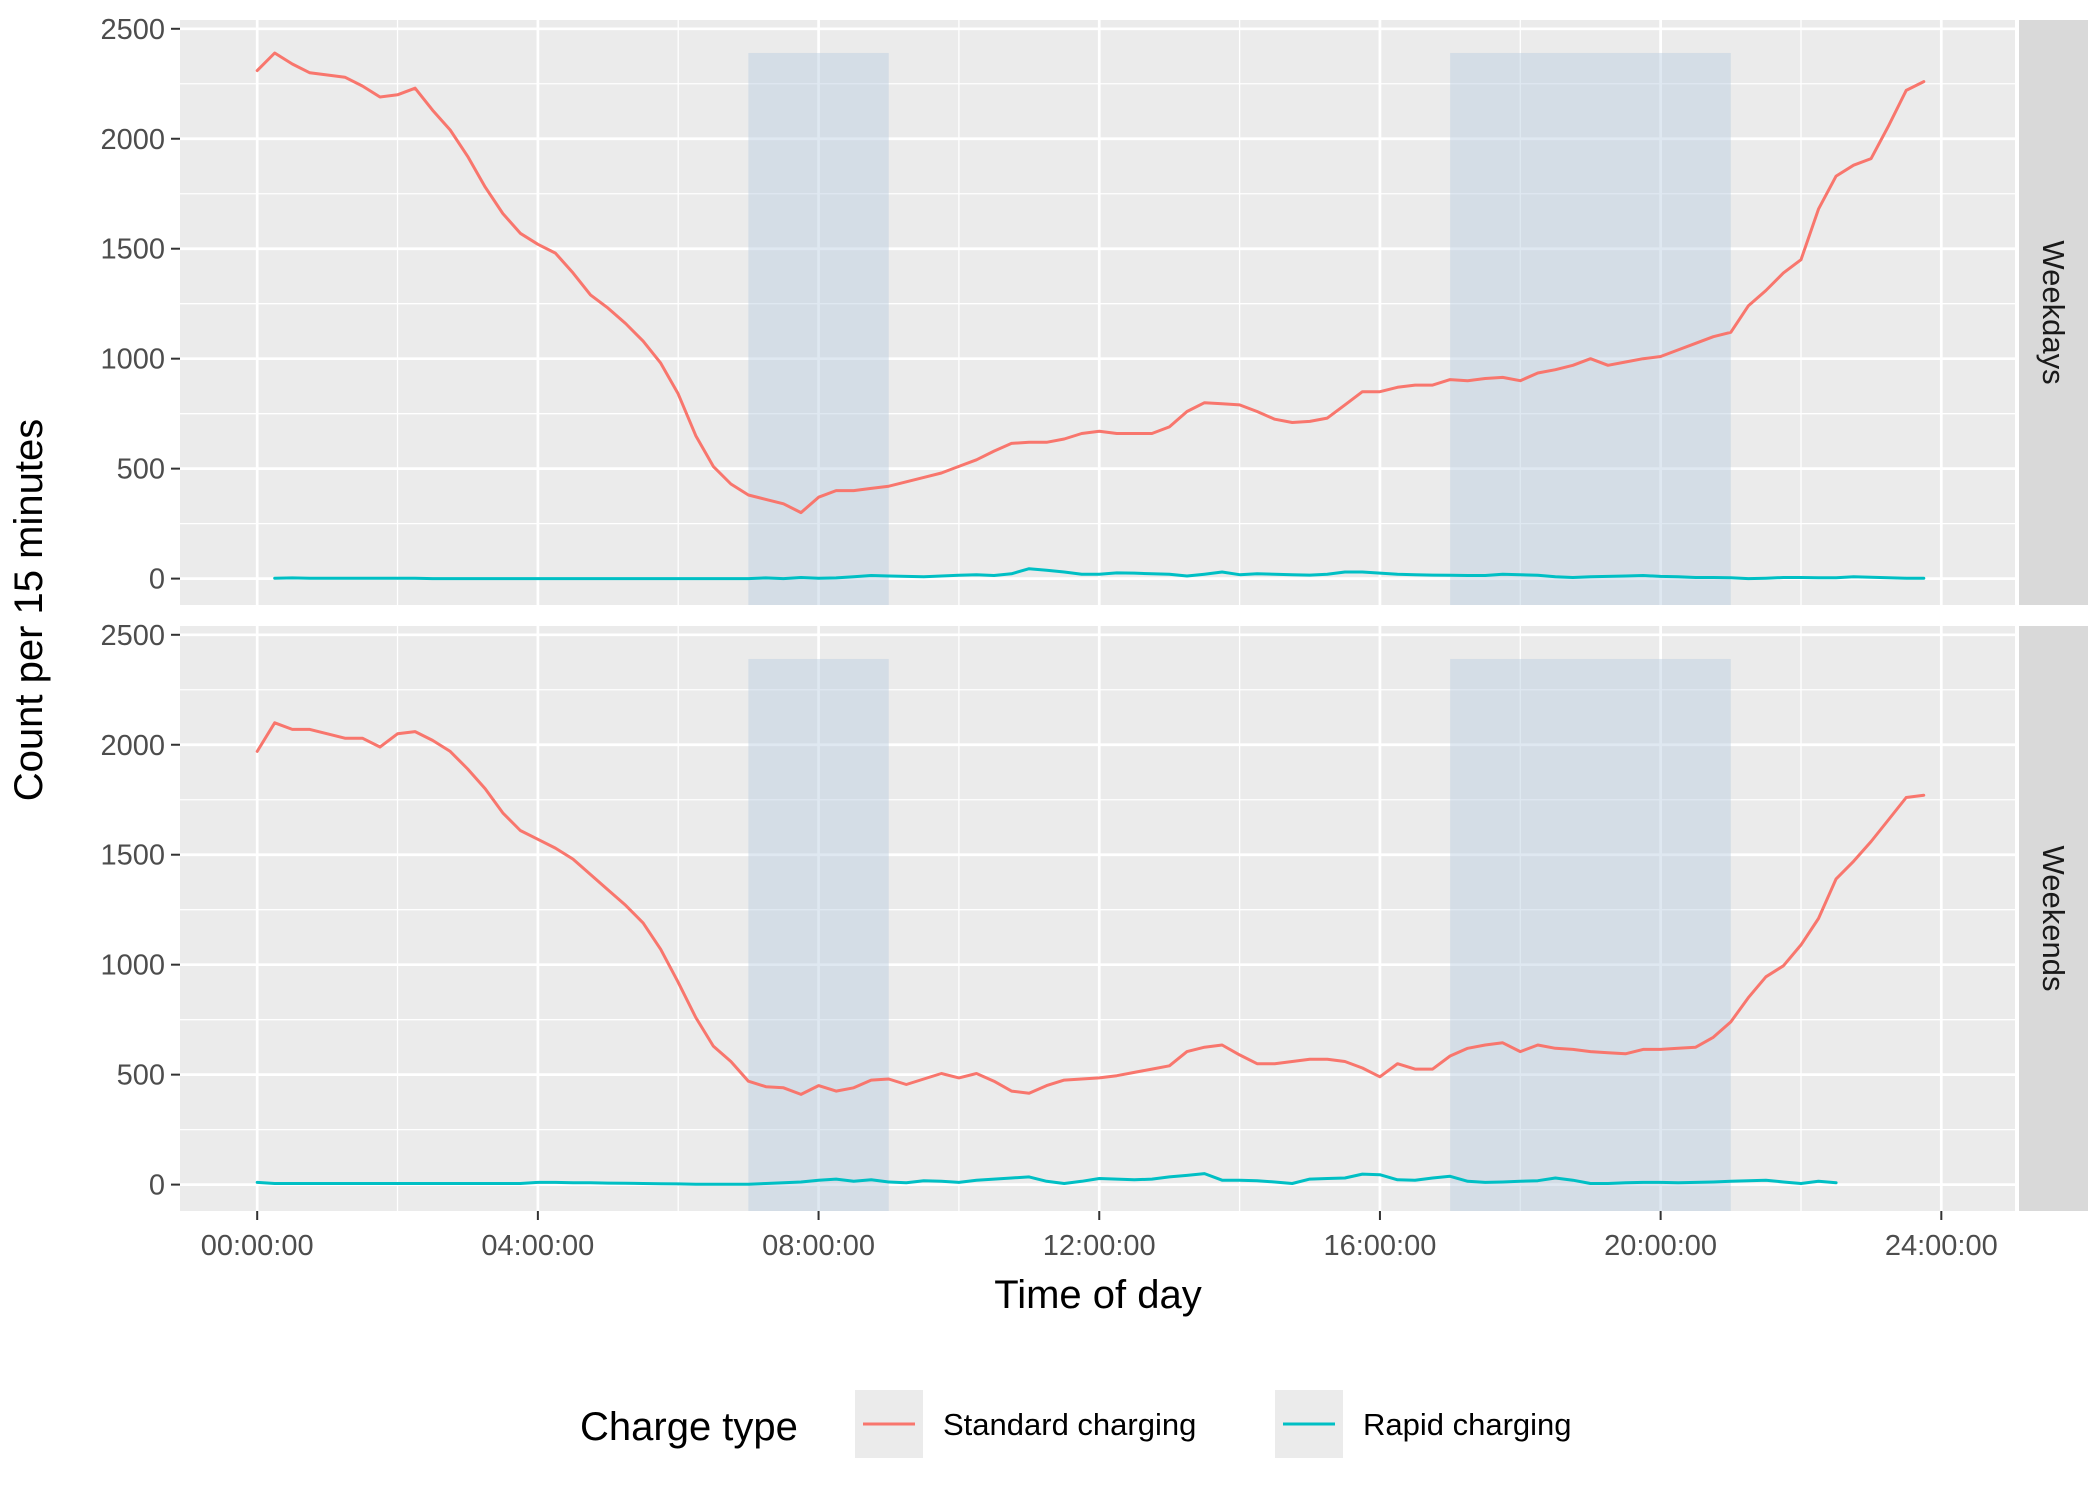 Image resolution: width=2099 pixels, height=1499 pixels. I want to click on facet-strip-weekends, so click(2053, 918).